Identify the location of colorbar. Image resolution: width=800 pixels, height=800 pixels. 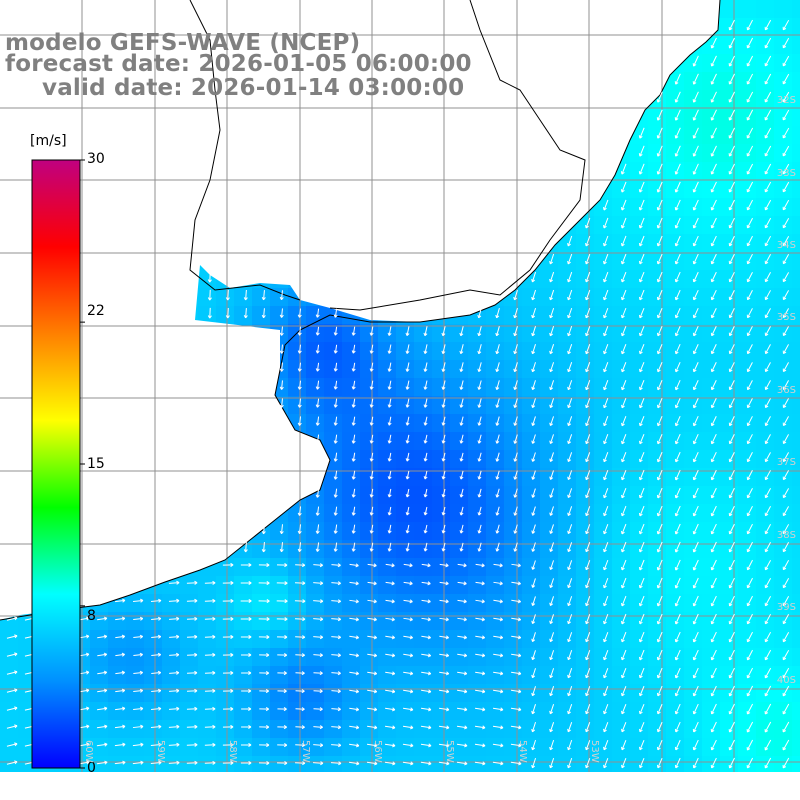
(58, 464).